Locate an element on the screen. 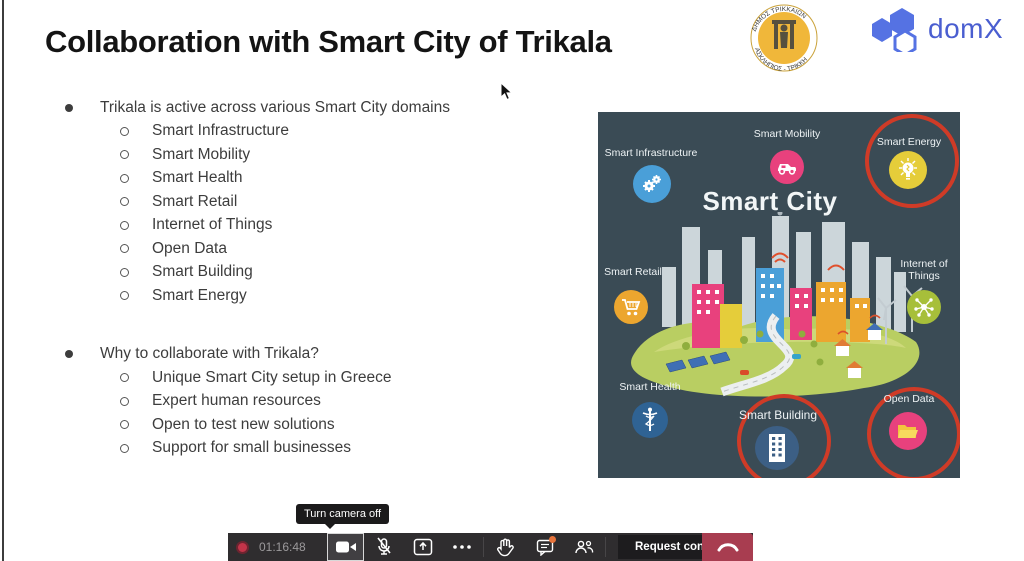 This screenshot has height=561, width=1024. chat-icon is located at coordinates (544, 547).